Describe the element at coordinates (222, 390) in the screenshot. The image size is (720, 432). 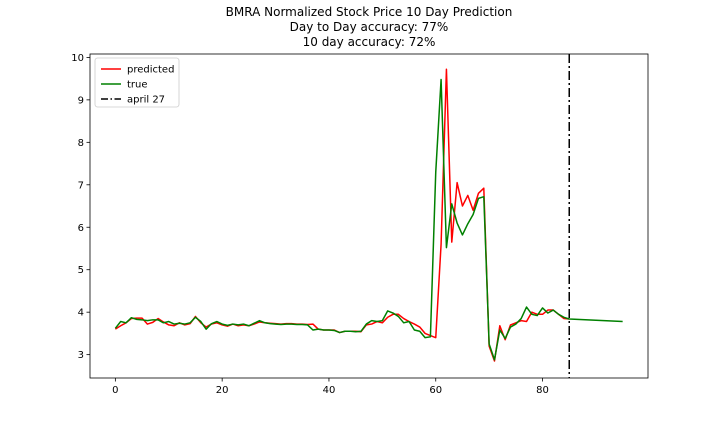
I see `x-tick-label: 20` at that location.